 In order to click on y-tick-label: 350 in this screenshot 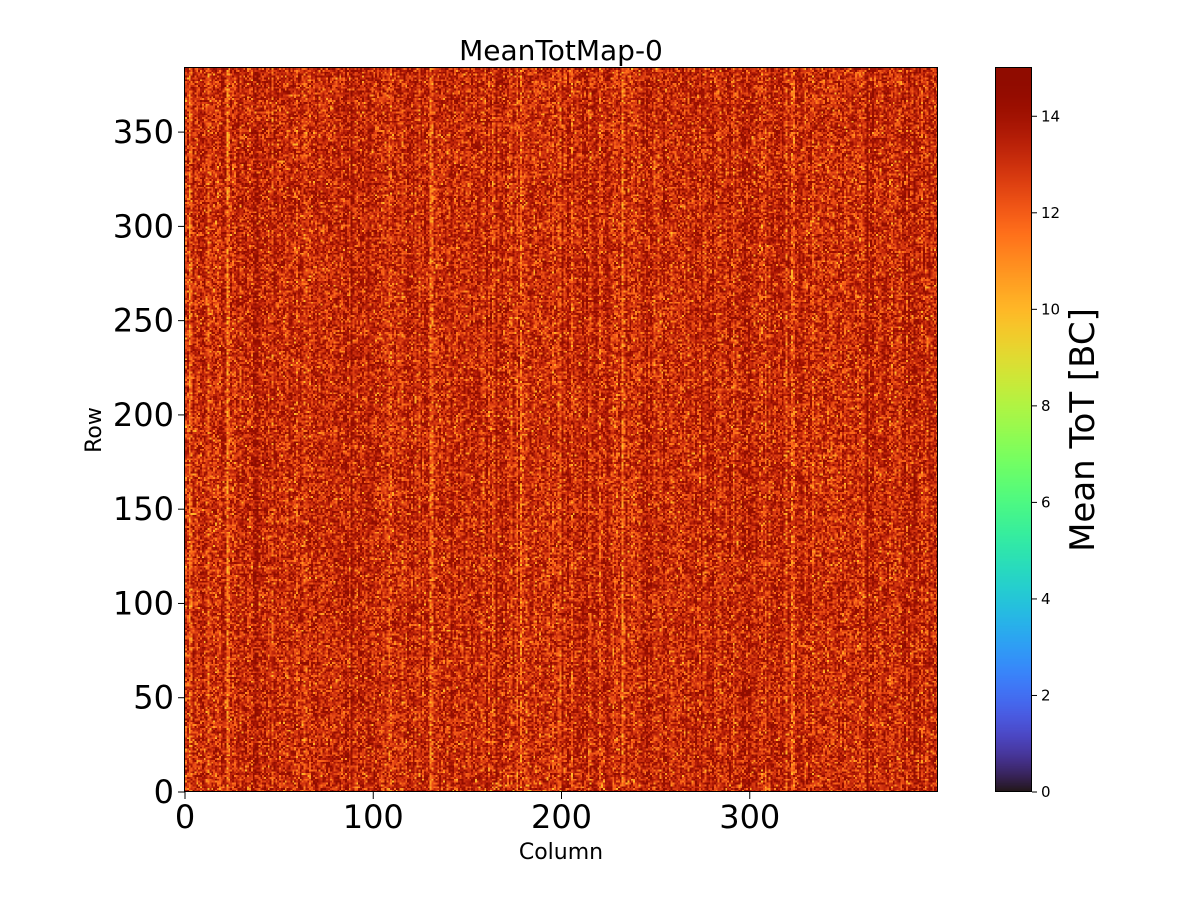, I will do `click(143, 132)`.